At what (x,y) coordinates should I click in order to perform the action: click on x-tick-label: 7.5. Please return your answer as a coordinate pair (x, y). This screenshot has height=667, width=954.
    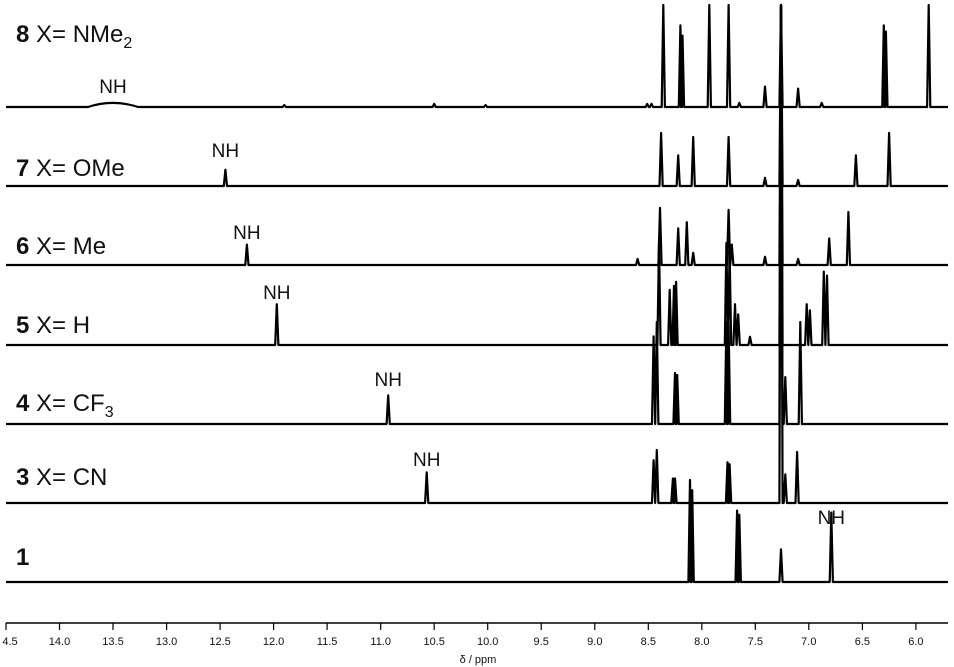
    Looking at the image, I should click on (755, 642).